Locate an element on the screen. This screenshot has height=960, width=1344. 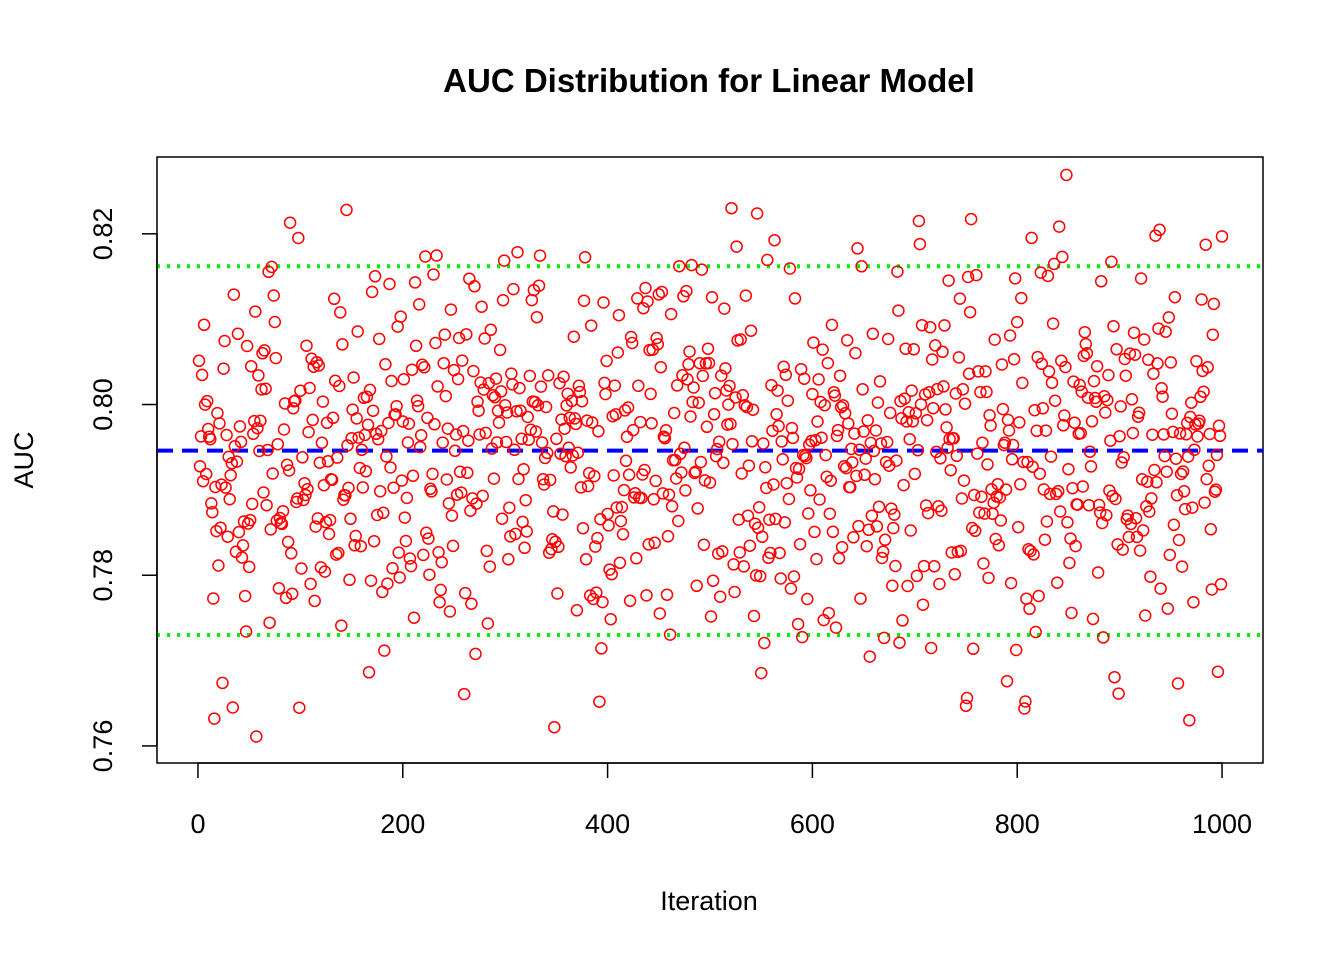
x-tick-label-1000: 1000 is located at coordinates (1222, 824).